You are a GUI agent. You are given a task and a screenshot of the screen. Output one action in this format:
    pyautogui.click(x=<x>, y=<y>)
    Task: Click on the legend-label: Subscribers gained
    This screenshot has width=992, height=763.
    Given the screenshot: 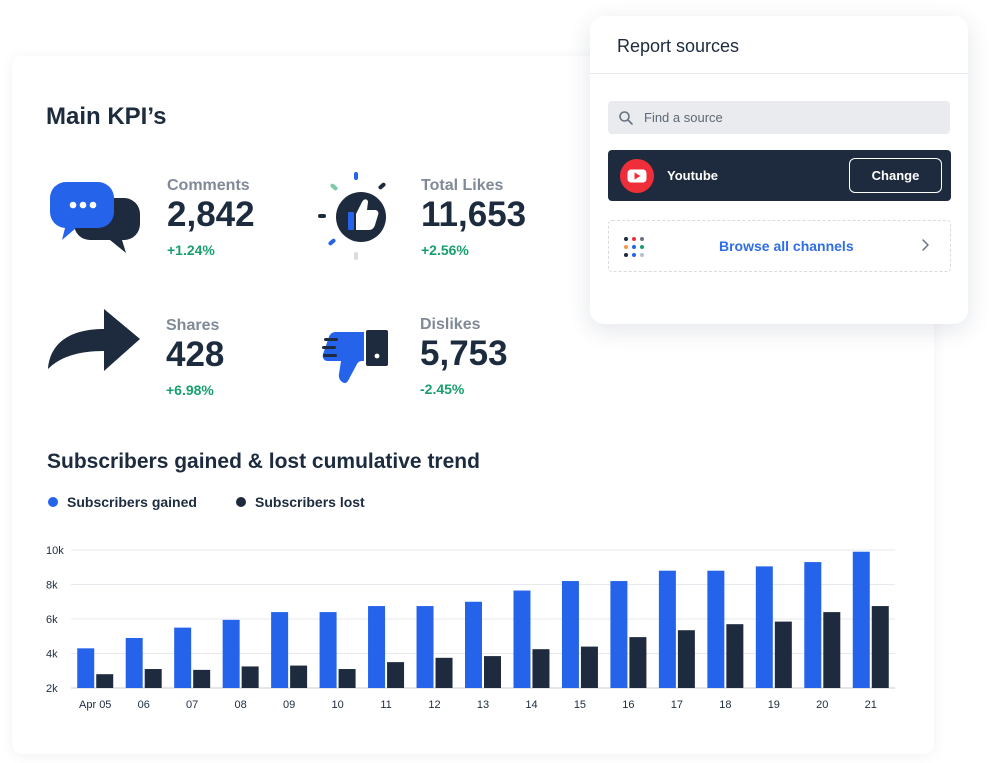 What is the action you would take?
    pyautogui.click(x=132, y=502)
    